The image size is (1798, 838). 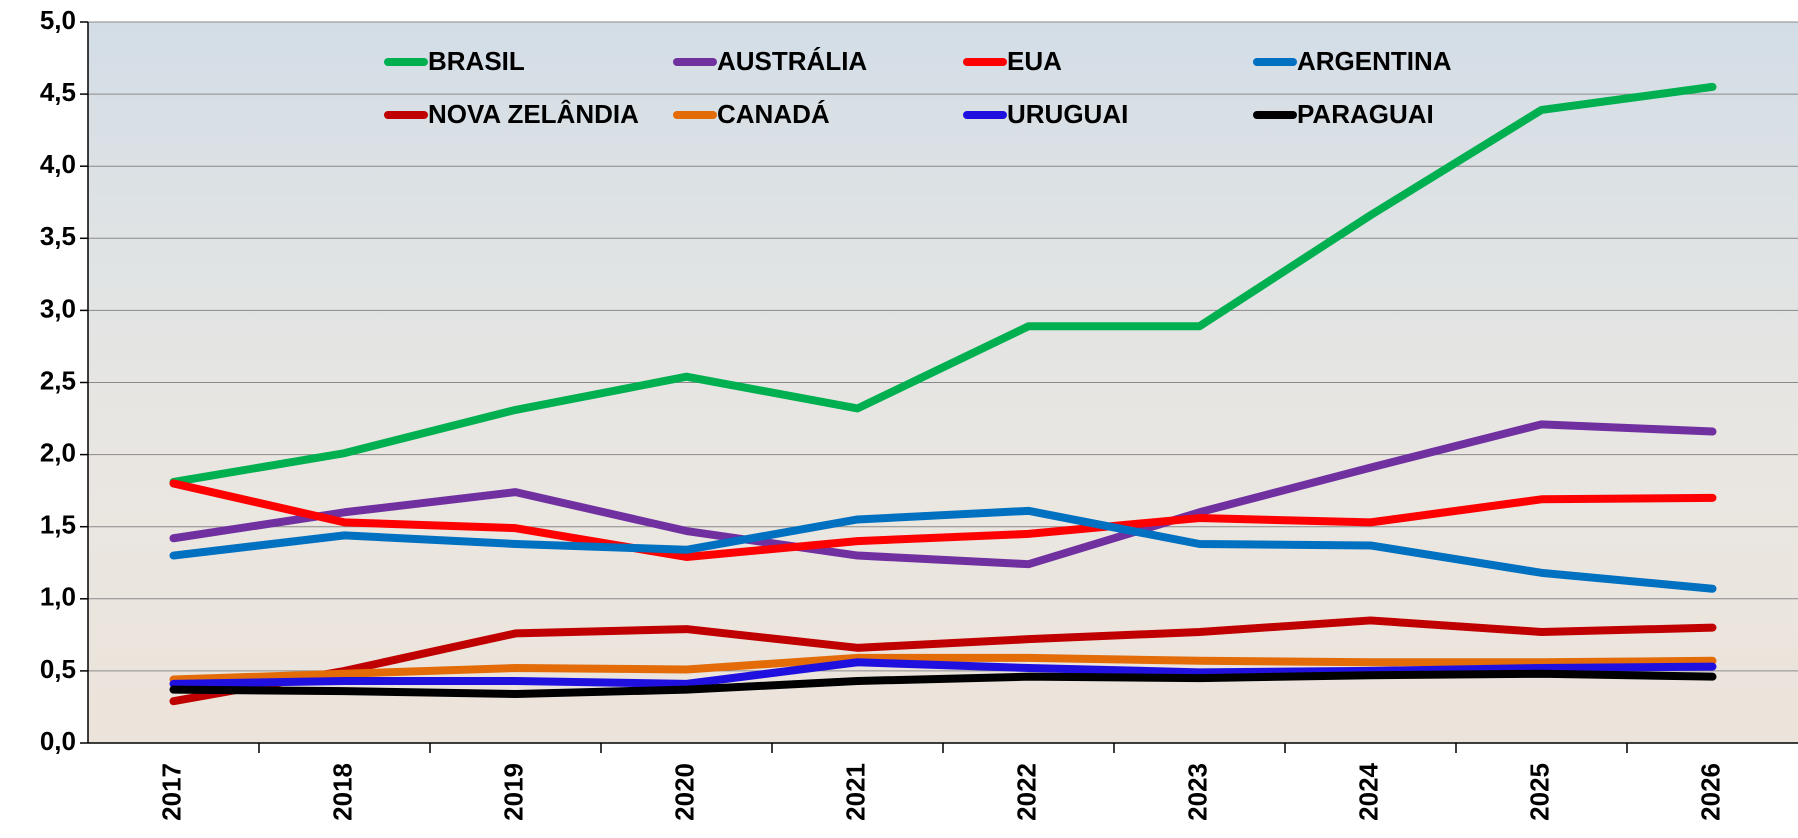 I want to click on y-tick-label: 3,5, so click(x=58, y=236).